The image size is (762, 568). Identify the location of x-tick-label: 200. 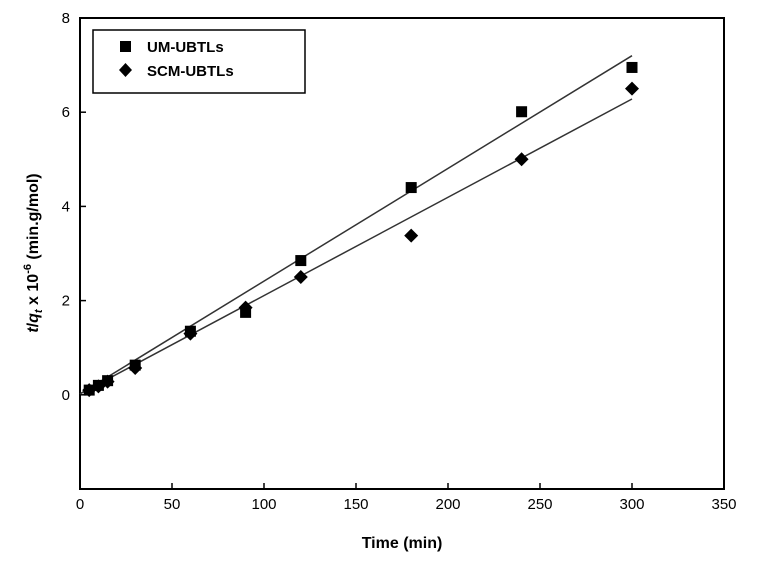
(447, 504).